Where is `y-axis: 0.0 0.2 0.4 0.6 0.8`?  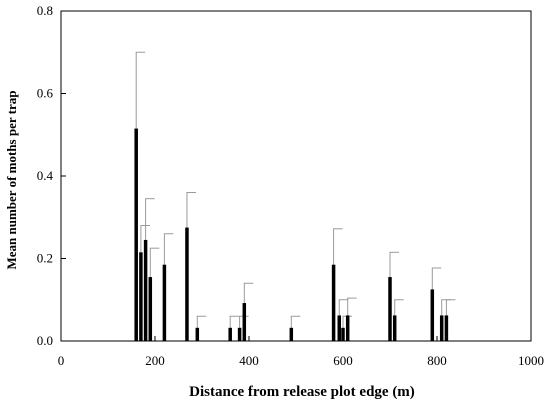 y-axis: 0.0 0.2 0.4 0.6 0.8 is located at coordinates (51, 175).